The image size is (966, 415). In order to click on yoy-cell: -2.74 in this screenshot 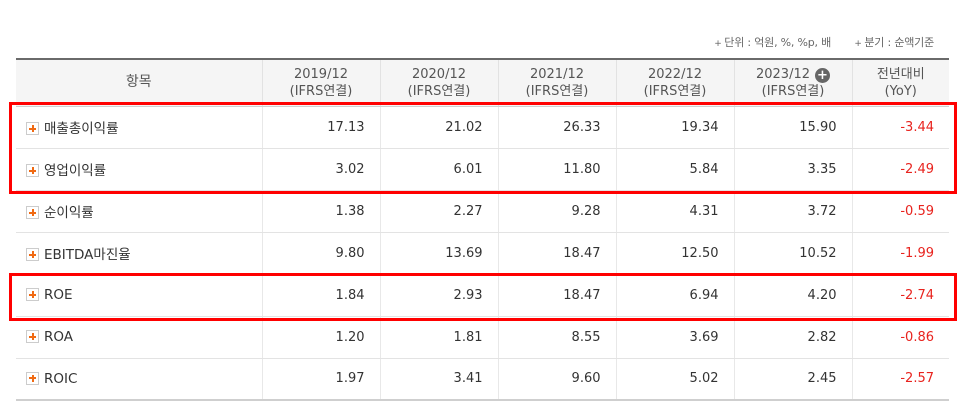, I will do `click(900, 295)`.